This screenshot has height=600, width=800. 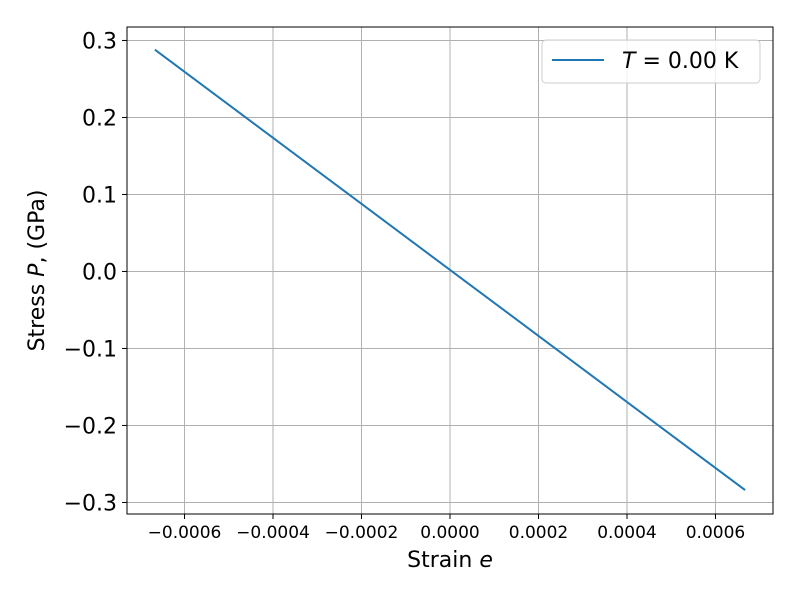 I want to click on y-tick-label: −0.2, so click(x=90, y=426).